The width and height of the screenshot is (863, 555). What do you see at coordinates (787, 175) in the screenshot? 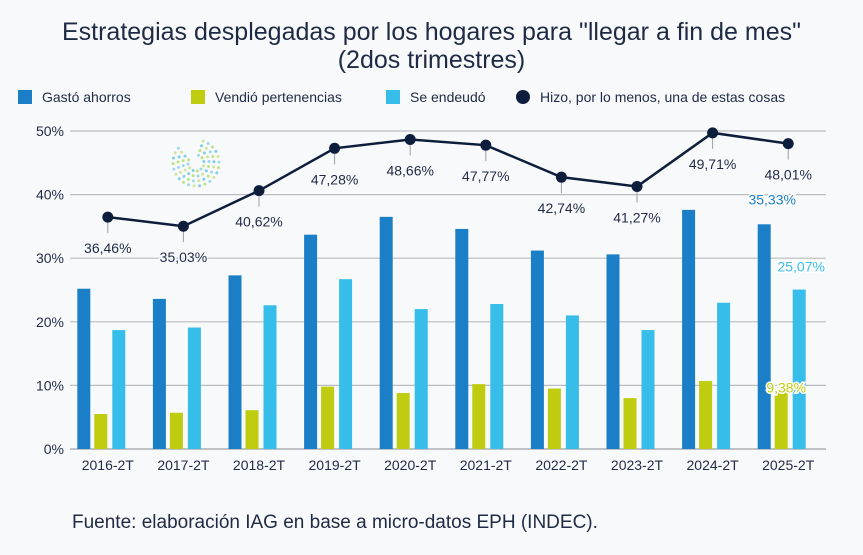
I see `line-data-label: 48,01%` at bounding box center [787, 175].